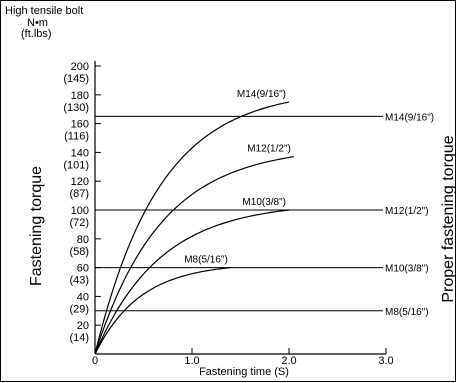 The width and height of the screenshot is (456, 383). Describe the element at coordinates (37, 23) in the screenshot. I see `header-unit-nm: N•m` at that location.